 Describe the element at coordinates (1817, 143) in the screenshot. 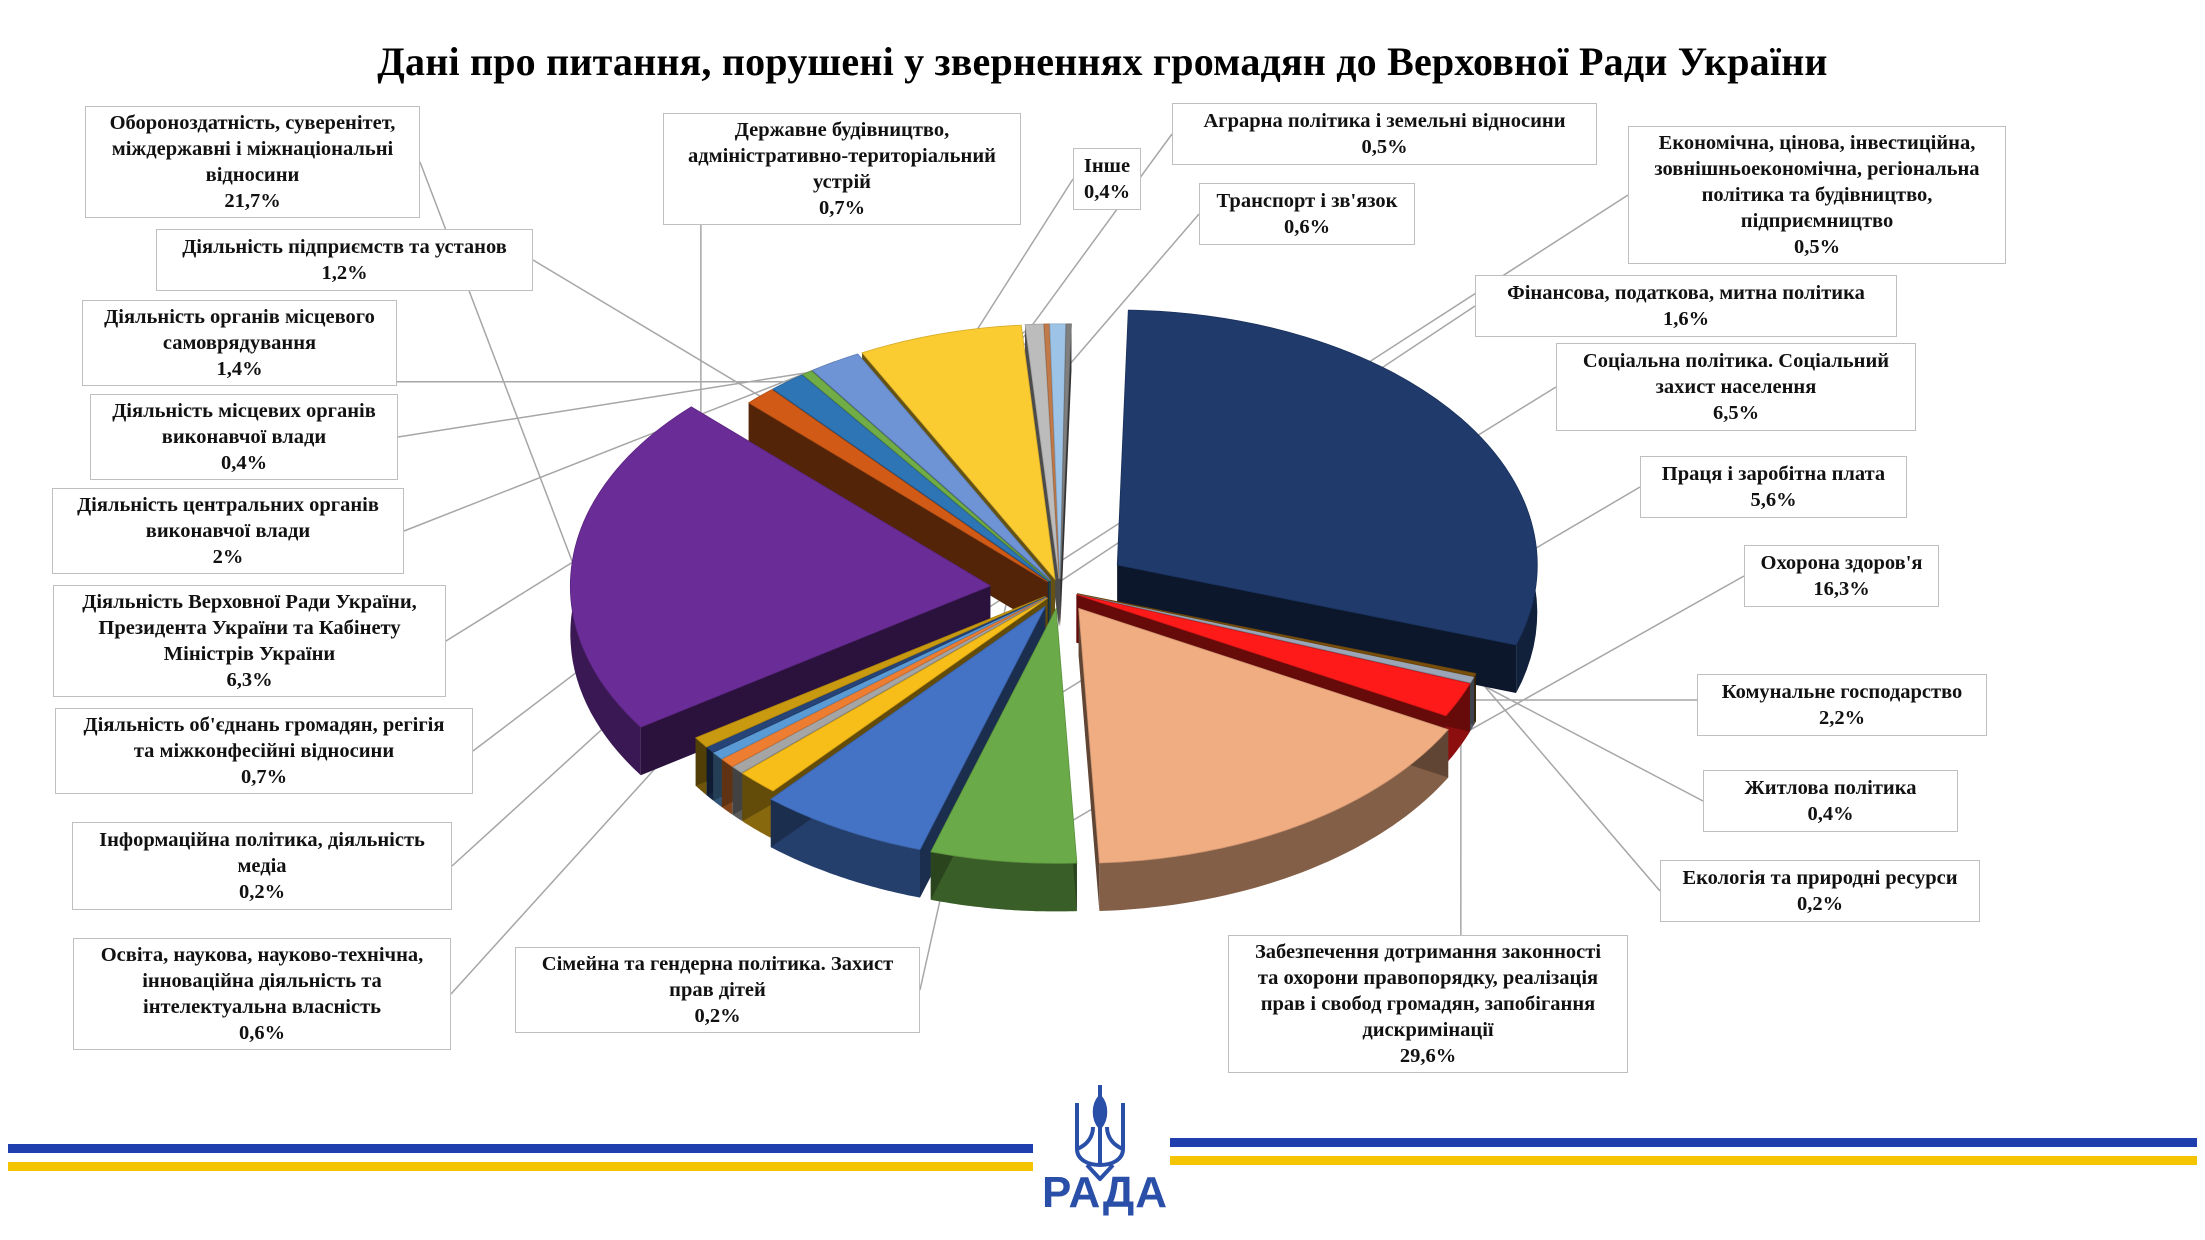

I see `data-label-text: Економічна, цінова, інвестиційна,` at that location.